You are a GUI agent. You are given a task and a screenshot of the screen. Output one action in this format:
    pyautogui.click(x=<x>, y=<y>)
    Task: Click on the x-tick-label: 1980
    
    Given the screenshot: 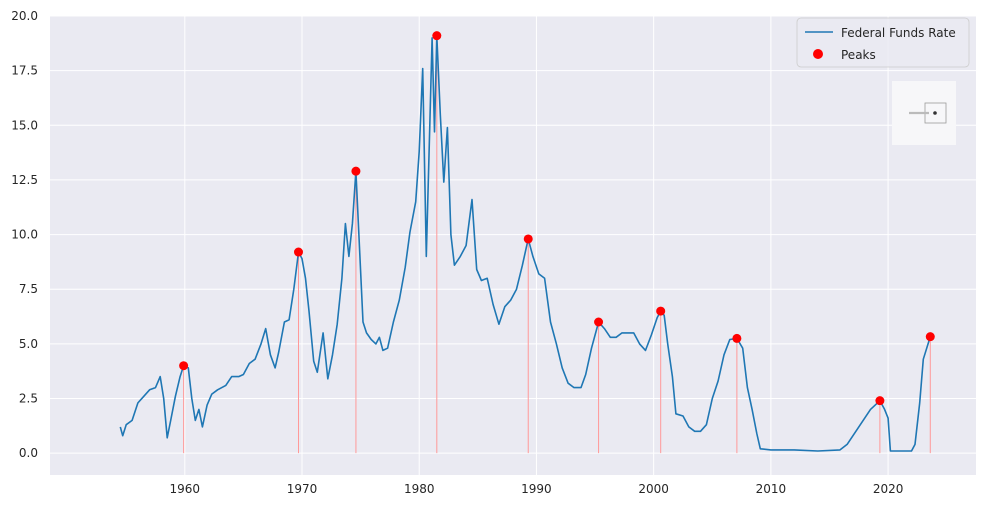 What is the action you would take?
    pyautogui.click(x=419, y=489)
    